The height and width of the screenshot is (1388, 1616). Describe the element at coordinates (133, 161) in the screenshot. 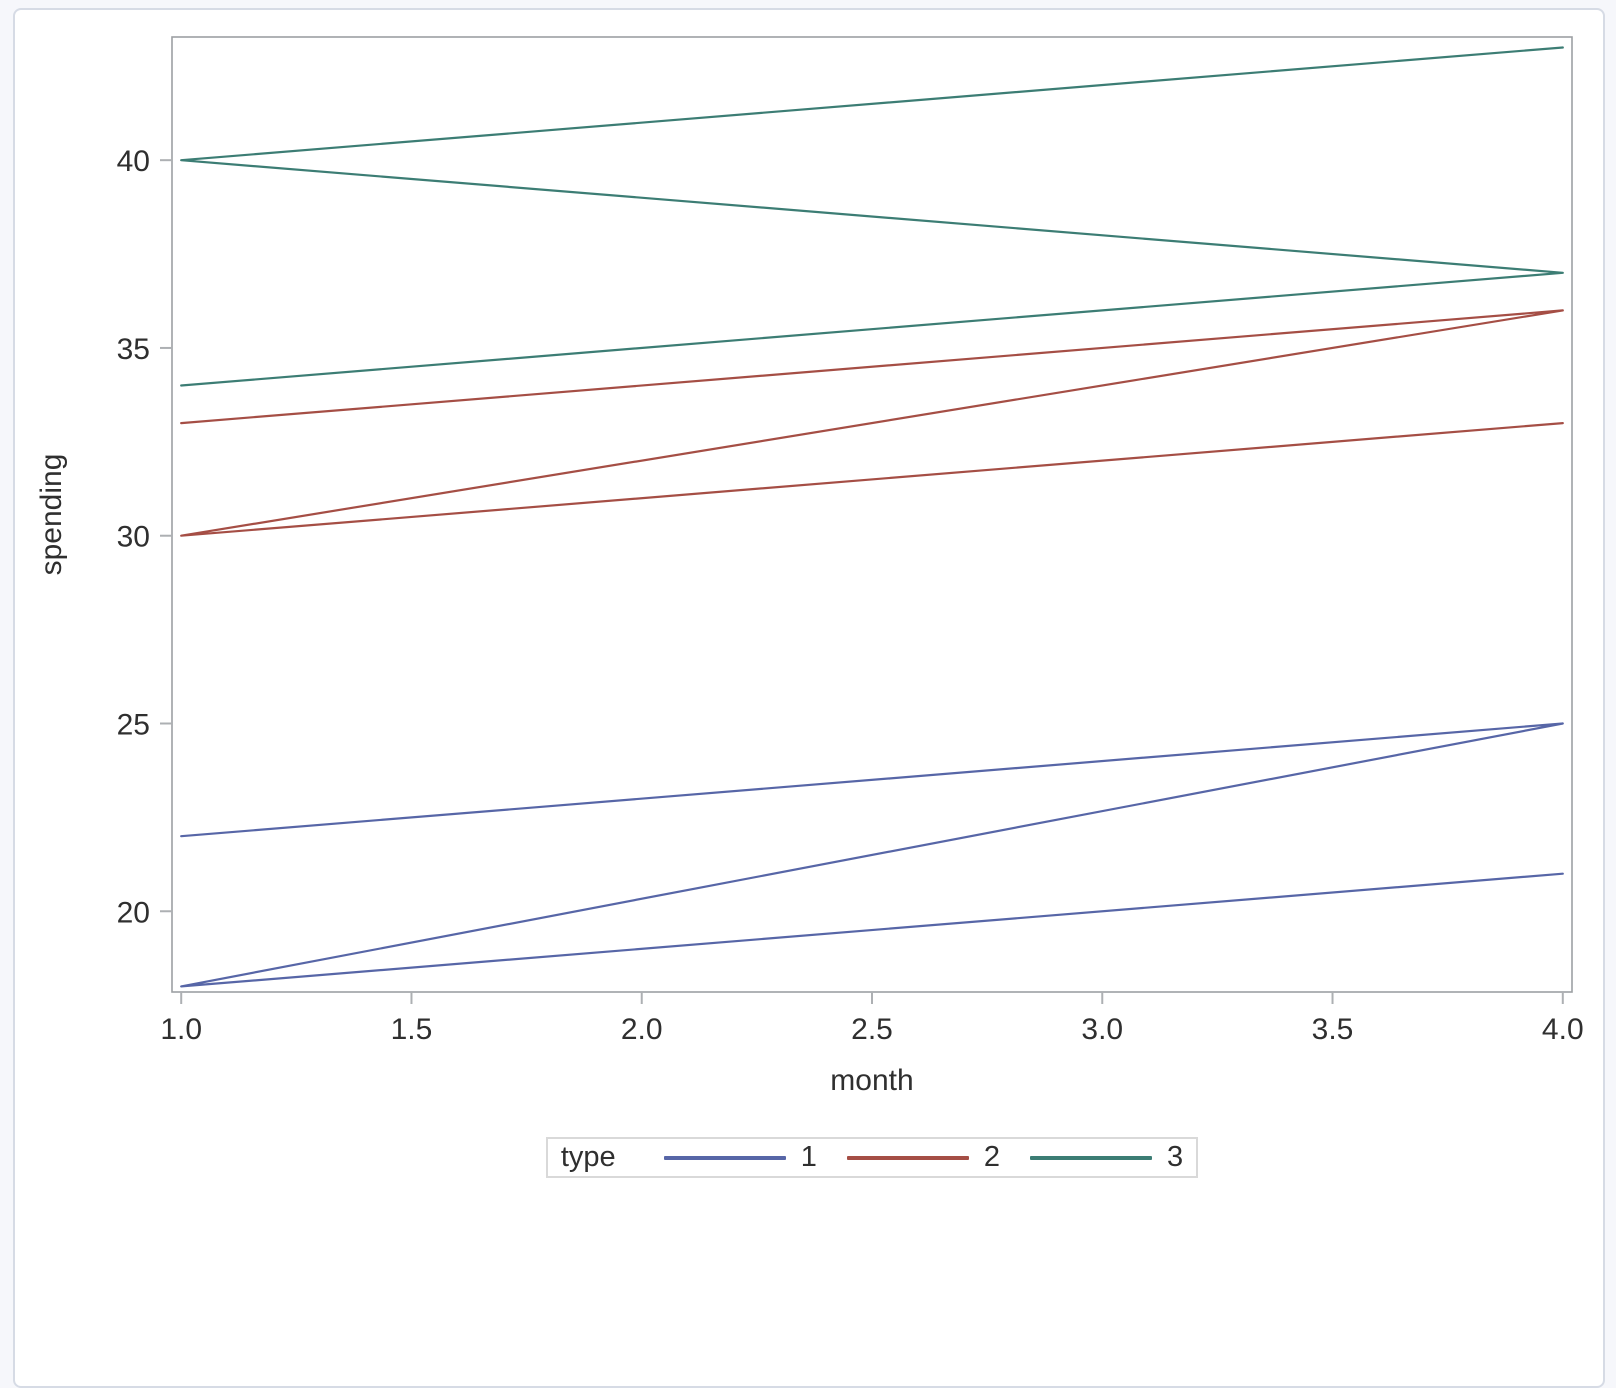

I see `y-axis-tick-label: 40` at that location.